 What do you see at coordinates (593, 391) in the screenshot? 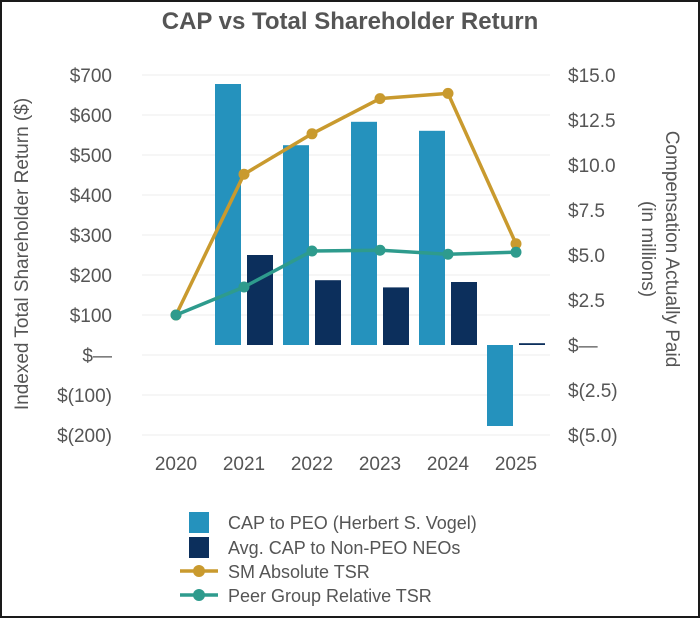
I see `y-right-tick-label: $(2.5)` at bounding box center [593, 391].